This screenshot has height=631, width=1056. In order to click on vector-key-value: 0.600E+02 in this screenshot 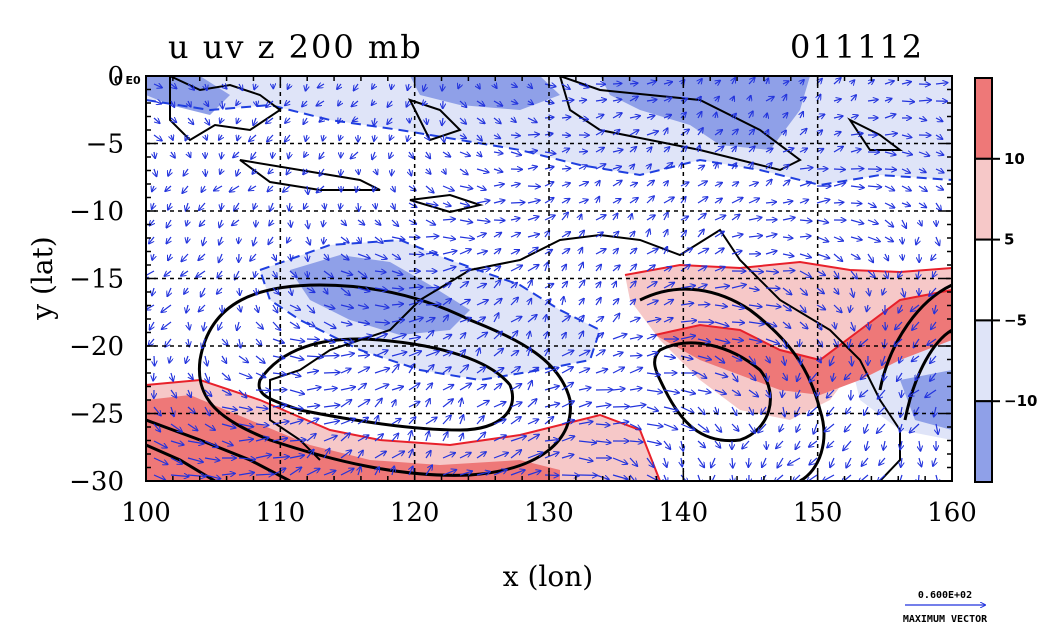, I will do `click(945, 595)`.